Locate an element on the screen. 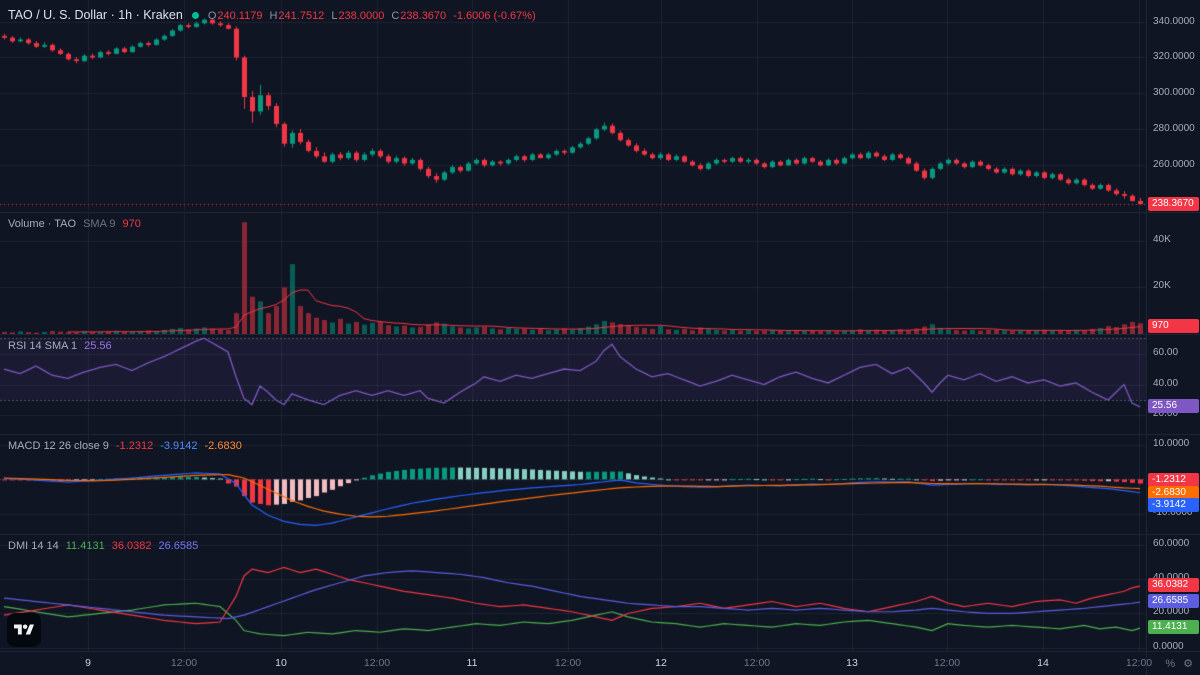 Image resolution: width=1200 pixels, height=675 pixels. open-value: 240.1179 is located at coordinates (240, 16).